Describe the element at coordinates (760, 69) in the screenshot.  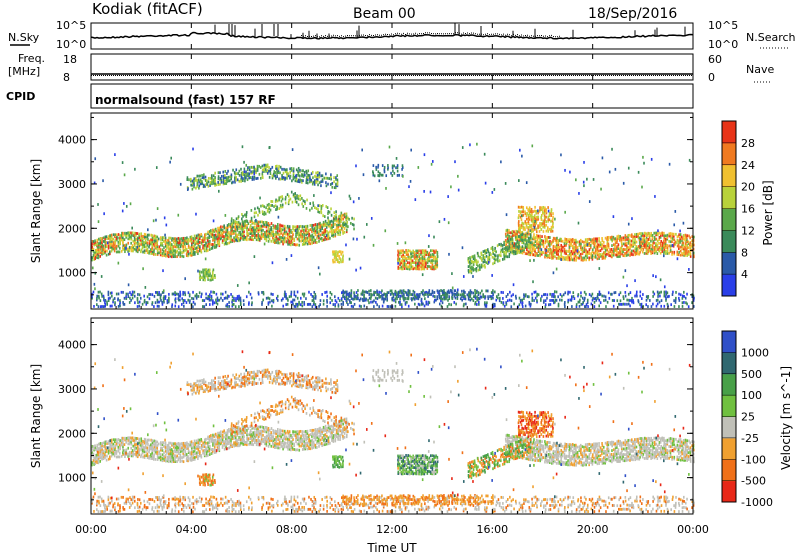
I see `nave-label: Nave` at that location.